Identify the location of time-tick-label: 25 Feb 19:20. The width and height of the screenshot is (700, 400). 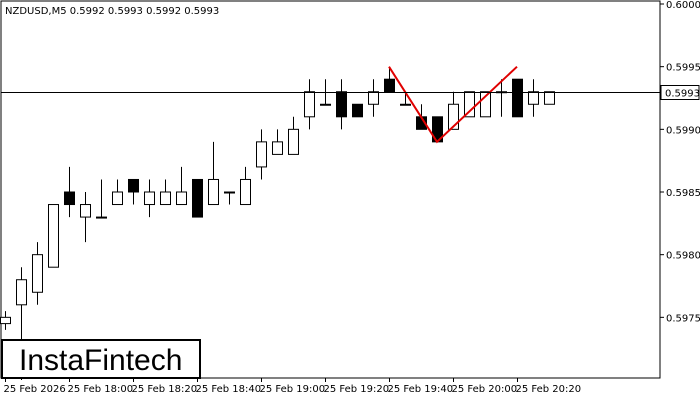
(357, 389).